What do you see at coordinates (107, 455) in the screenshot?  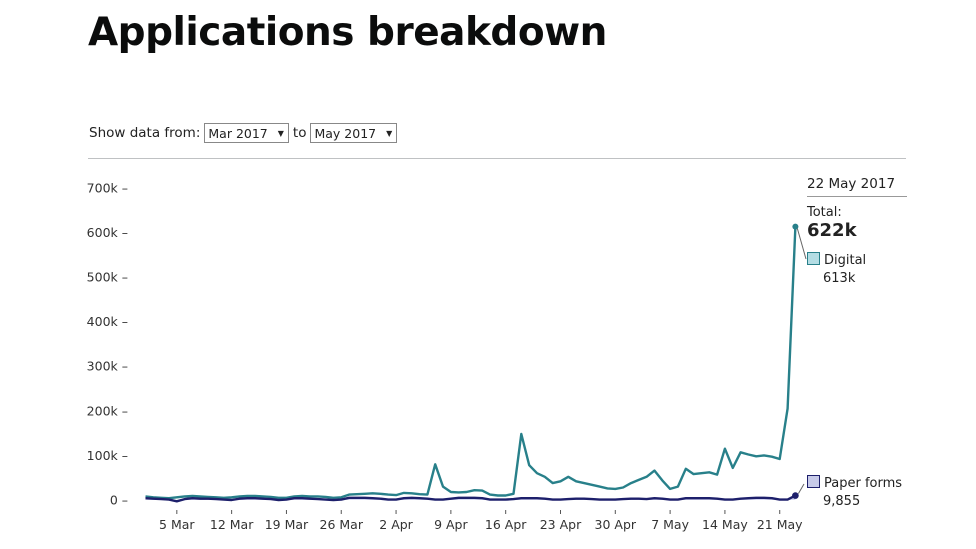 I see `y-tick-label: 100k –` at bounding box center [107, 455].